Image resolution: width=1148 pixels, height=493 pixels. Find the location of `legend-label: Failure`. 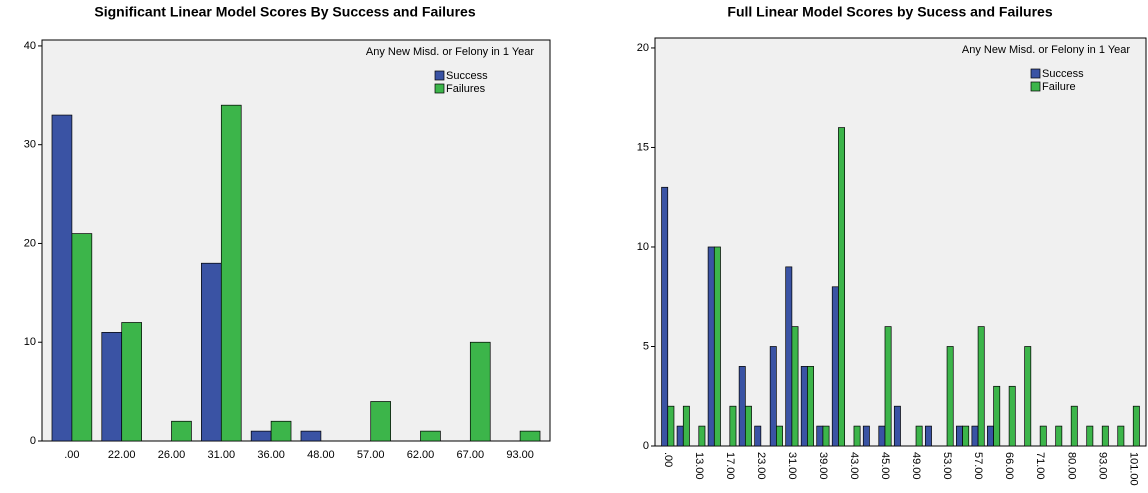

legend-label: Failure is located at coordinates (1059, 87).